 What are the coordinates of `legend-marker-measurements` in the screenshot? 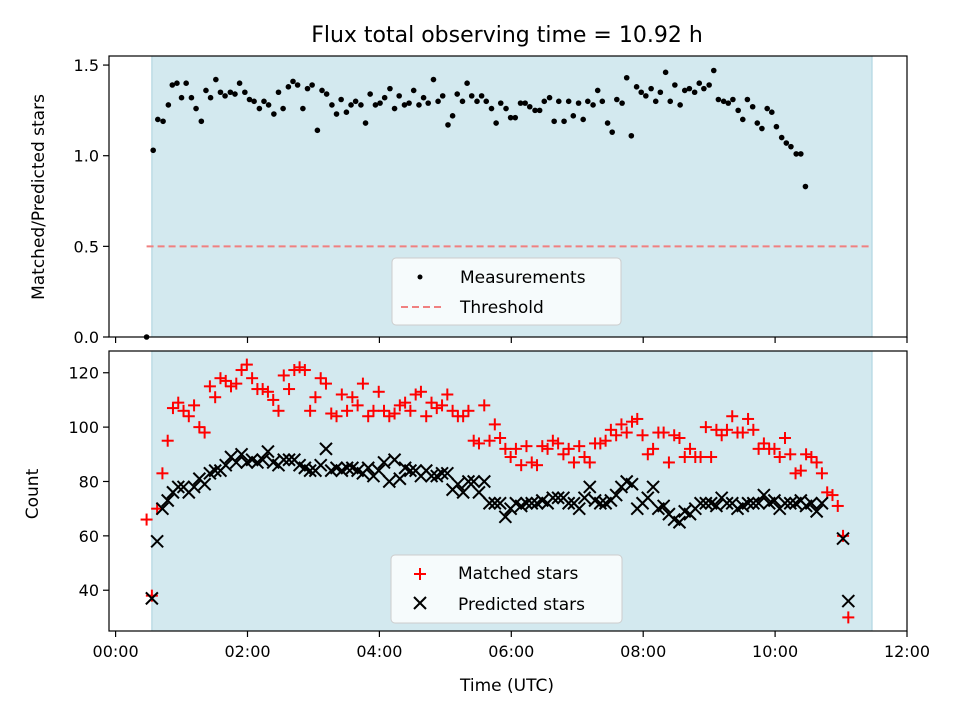 It's located at (420, 277).